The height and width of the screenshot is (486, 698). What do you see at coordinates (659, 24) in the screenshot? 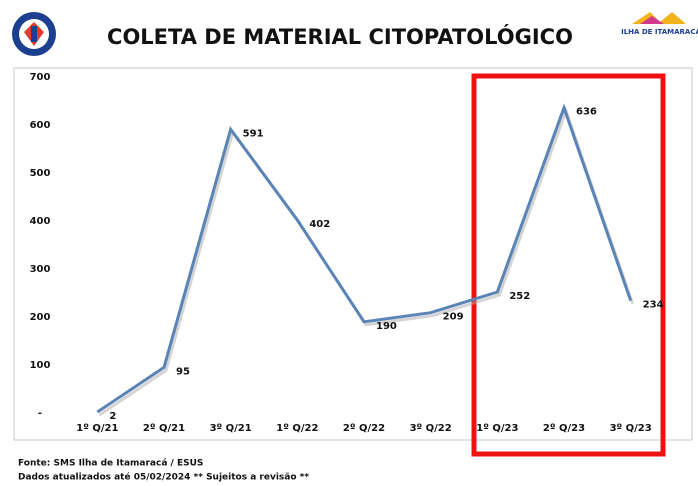
I see `right-logo: ILHA DE ITAMARACÁ` at bounding box center [659, 24].